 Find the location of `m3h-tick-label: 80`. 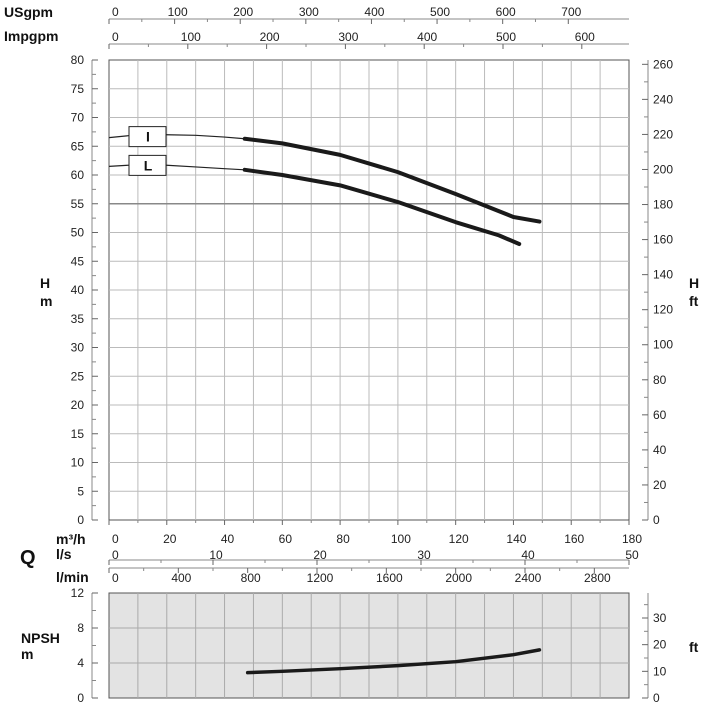

m3h-tick-label: 80 is located at coordinates (343, 539).